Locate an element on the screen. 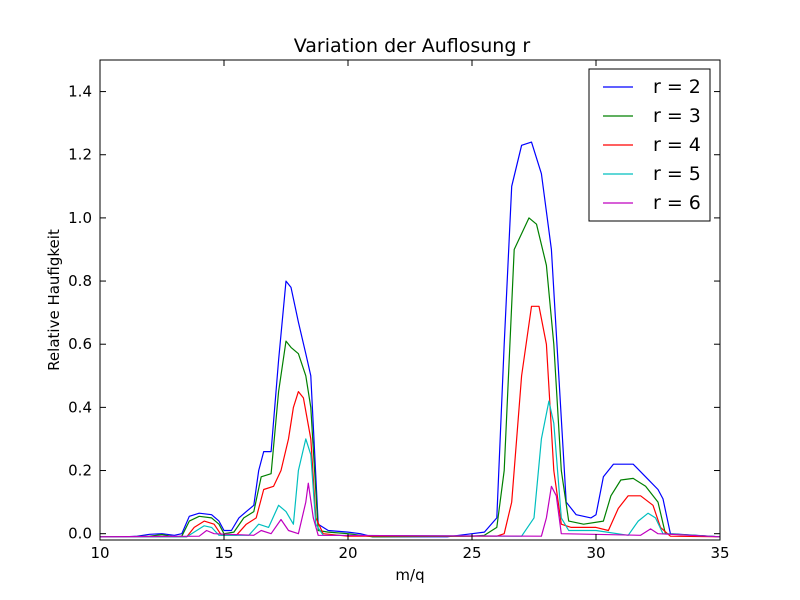 This screenshot has width=800, height=600. chart-title: Variation der Auflosung r is located at coordinates (412, 46).